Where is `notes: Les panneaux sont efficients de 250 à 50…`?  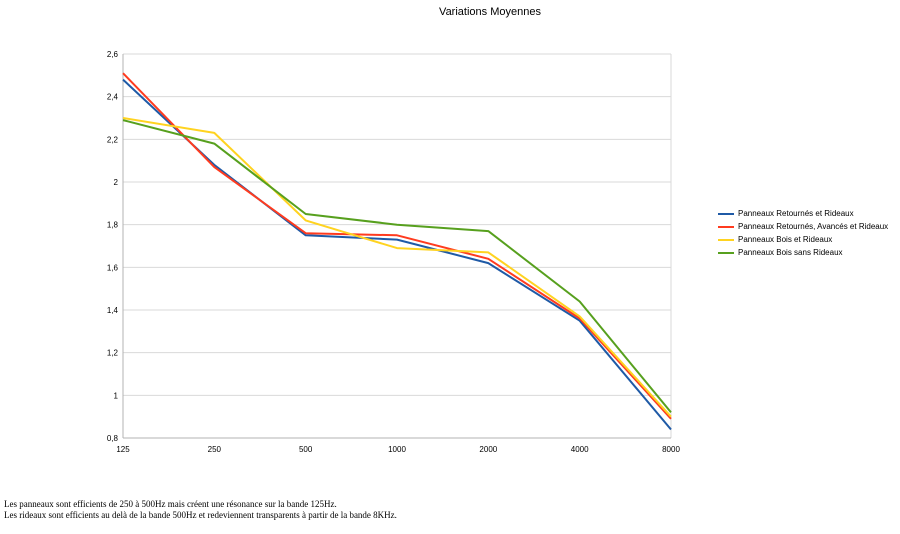 notes: Les panneaux sont efficients de 250 à 50… is located at coordinates (200, 510).